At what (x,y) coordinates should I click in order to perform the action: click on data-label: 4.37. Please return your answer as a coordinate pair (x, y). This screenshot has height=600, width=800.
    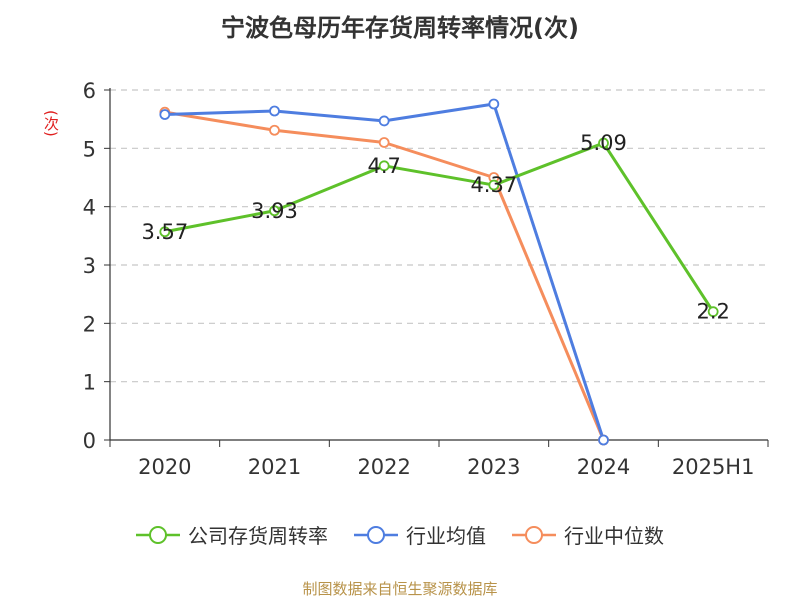
    Looking at the image, I should click on (493, 185).